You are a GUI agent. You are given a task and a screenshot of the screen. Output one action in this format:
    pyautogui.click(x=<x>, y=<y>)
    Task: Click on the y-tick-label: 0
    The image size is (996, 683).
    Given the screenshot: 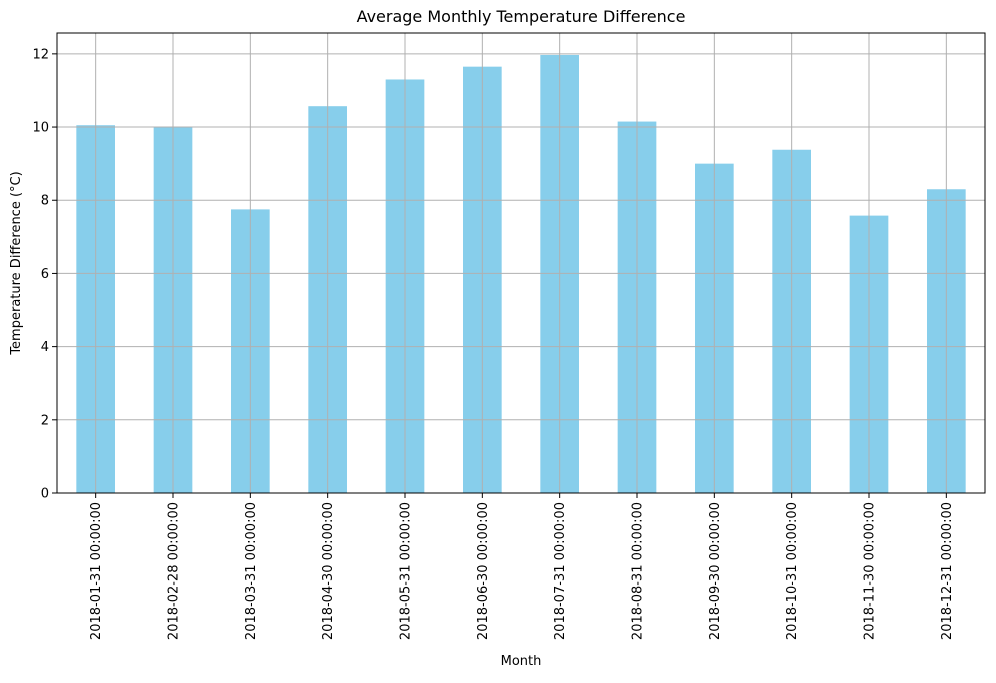 What is the action you would take?
    pyautogui.click(x=45, y=494)
    